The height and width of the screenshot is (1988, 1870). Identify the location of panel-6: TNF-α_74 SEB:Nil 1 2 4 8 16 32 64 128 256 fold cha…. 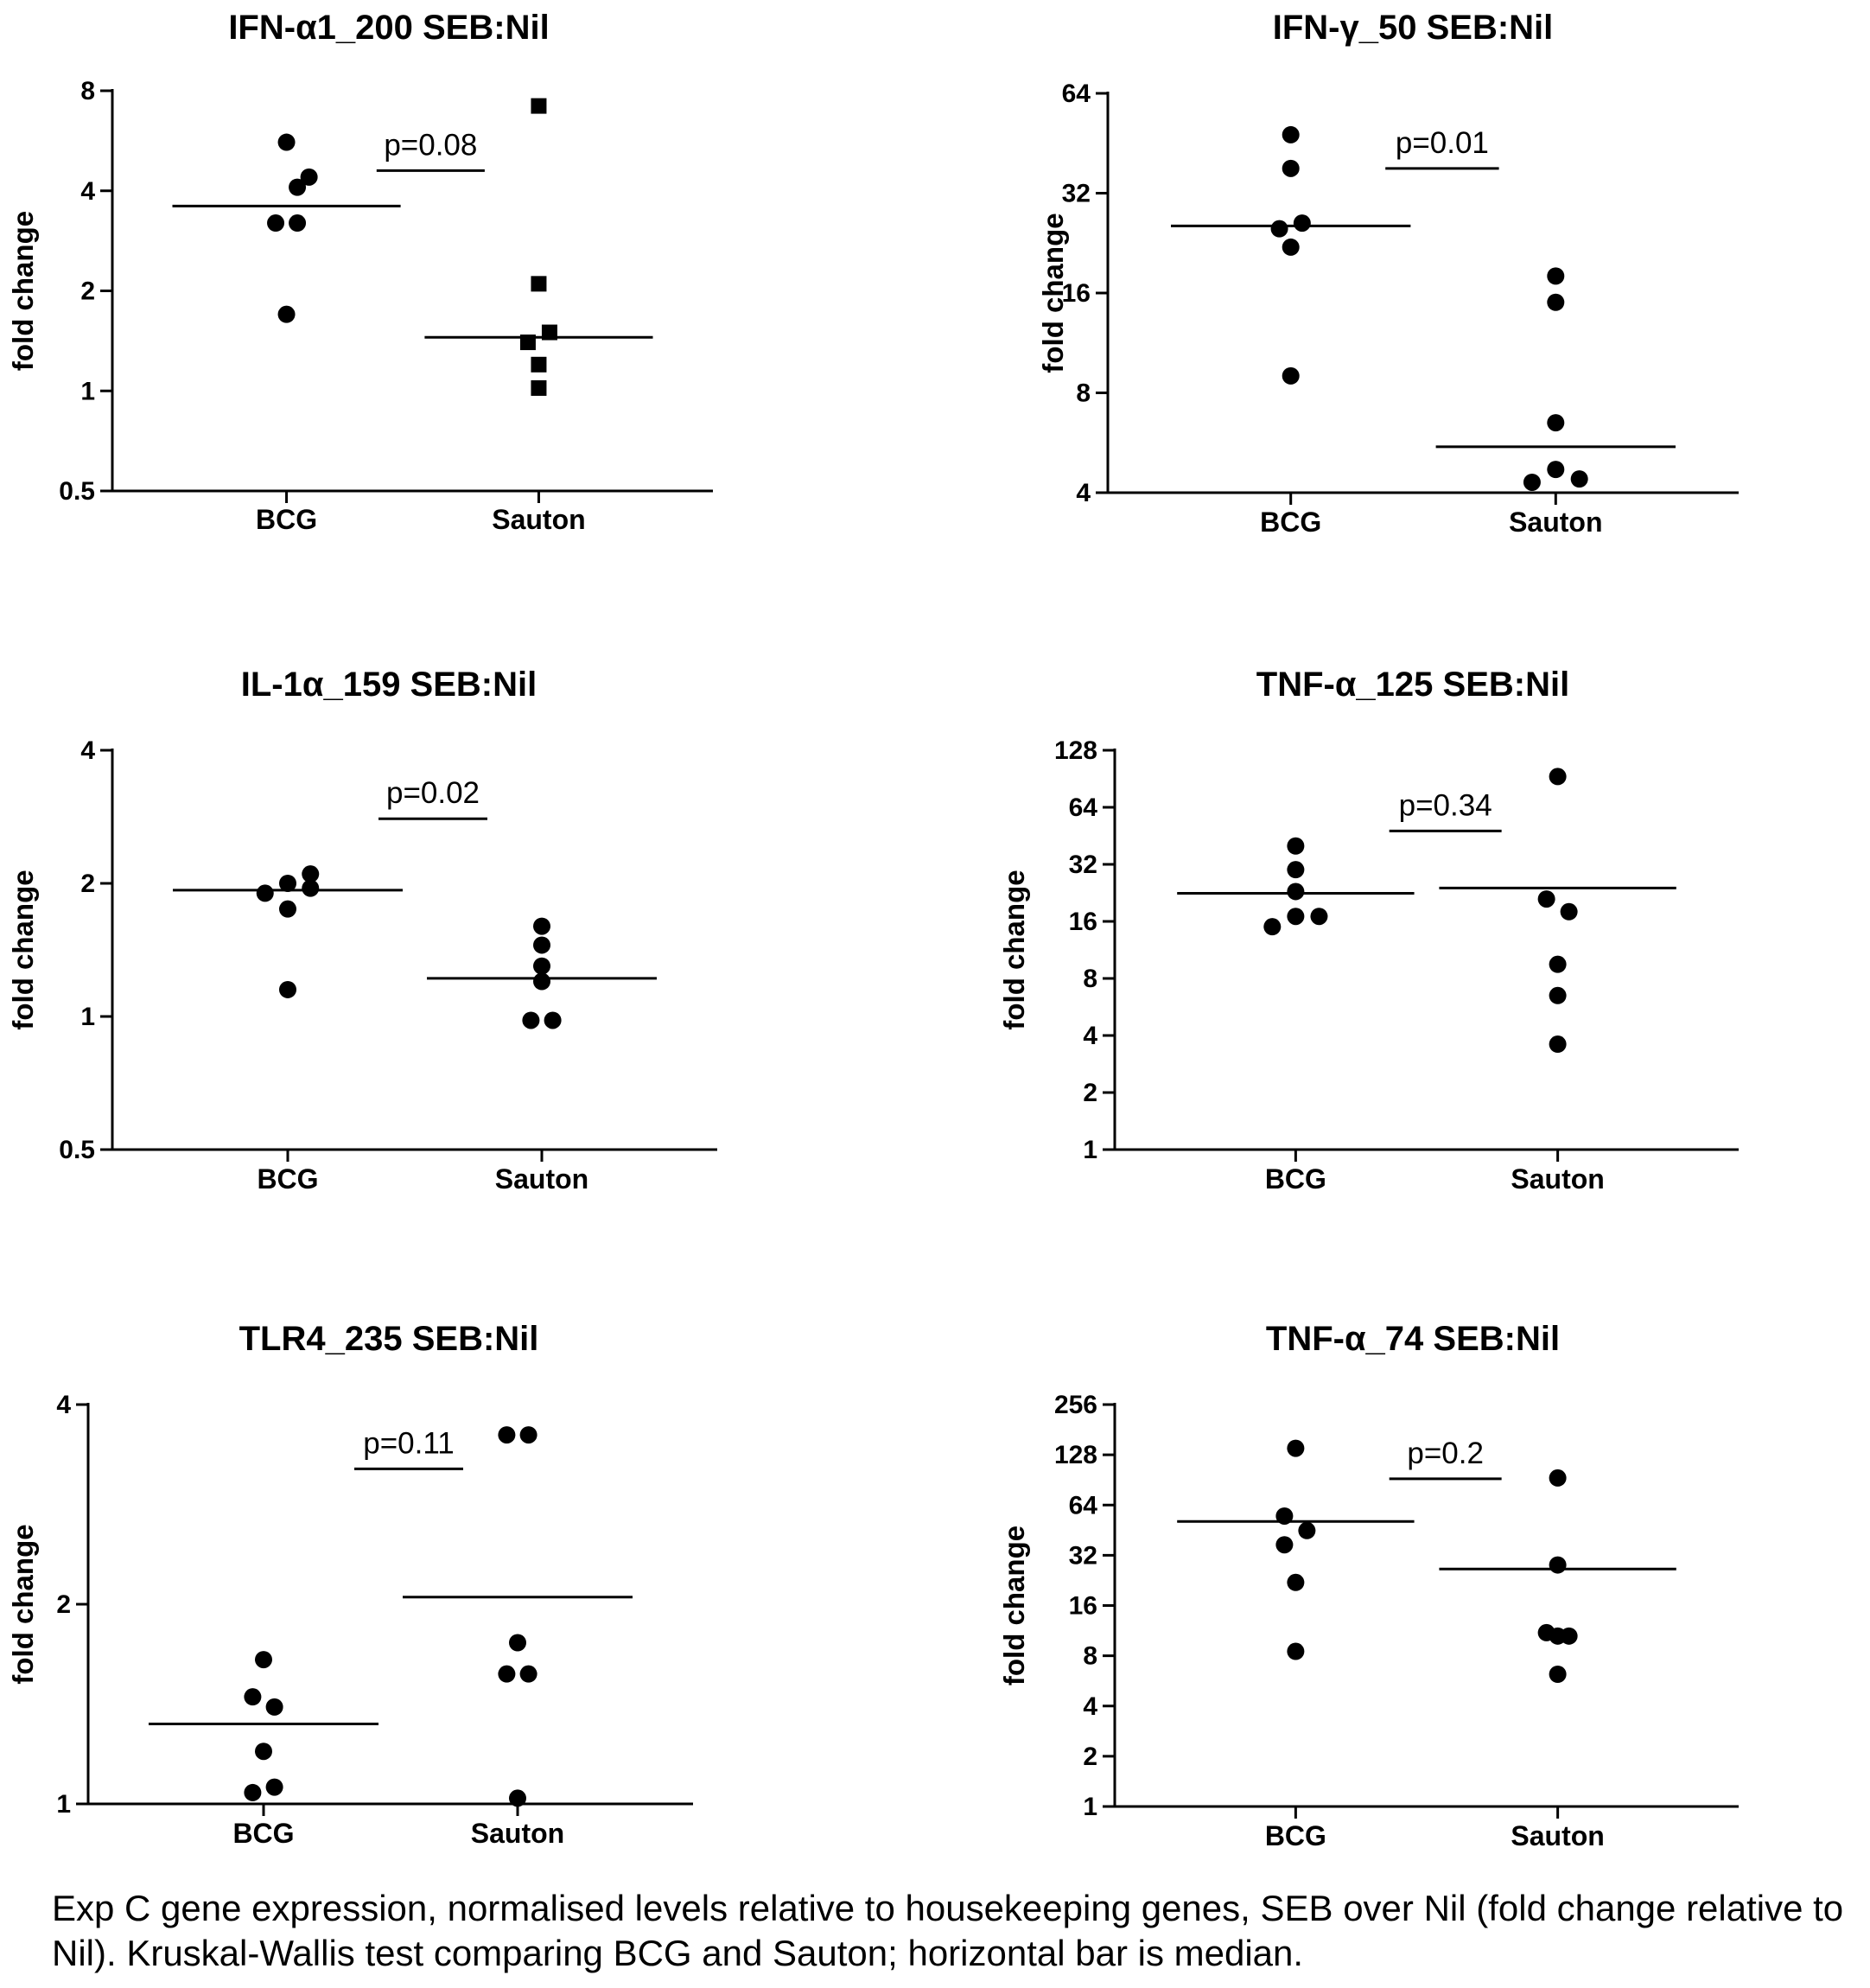
(1368, 1585).